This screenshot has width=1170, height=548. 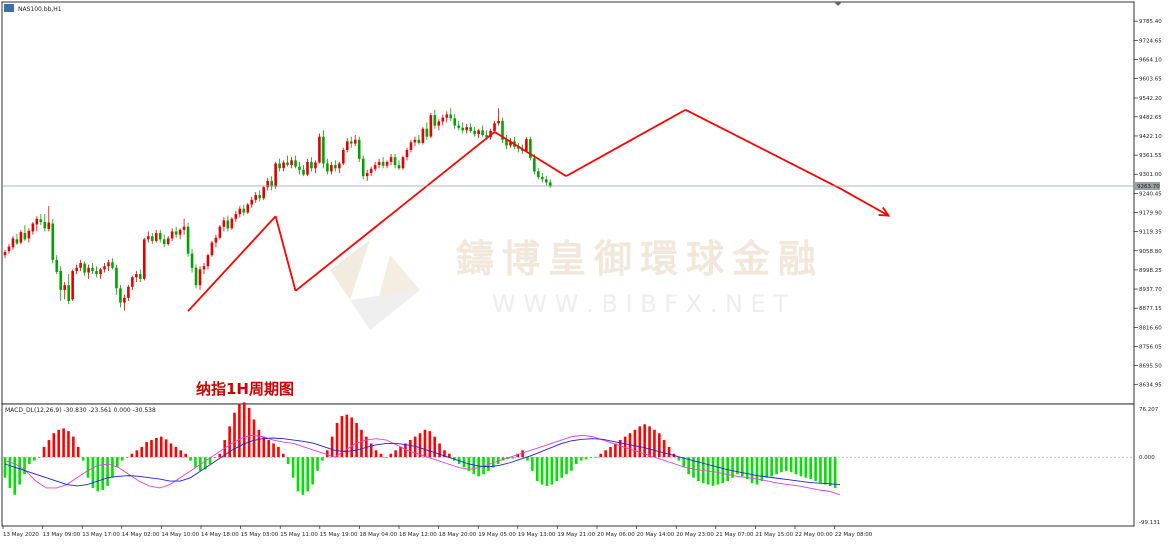 I want to click on macd-y-tick-label: 0.000, so click(x=1147, y=458).